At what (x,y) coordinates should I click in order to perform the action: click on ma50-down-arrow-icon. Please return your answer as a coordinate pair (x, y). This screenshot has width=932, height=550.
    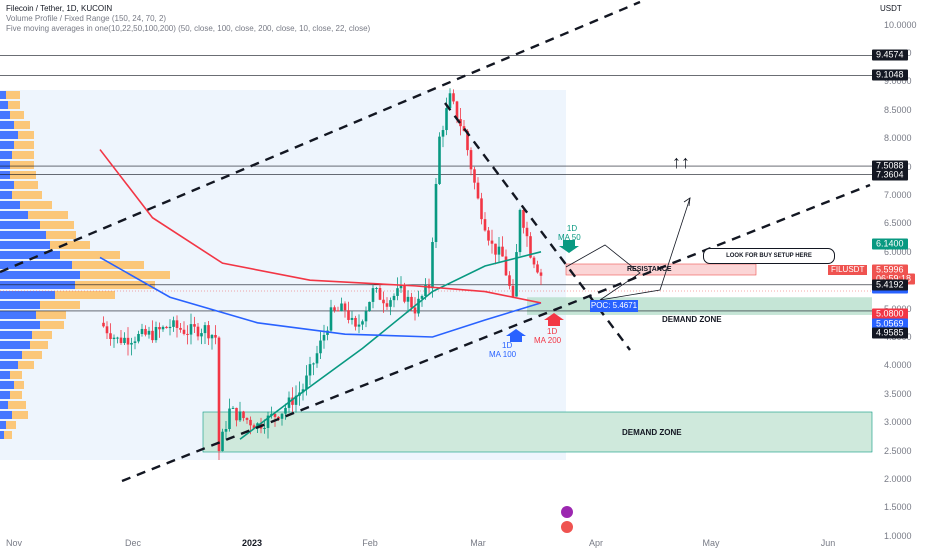
    Looking at the image, I should click on (569, 246).